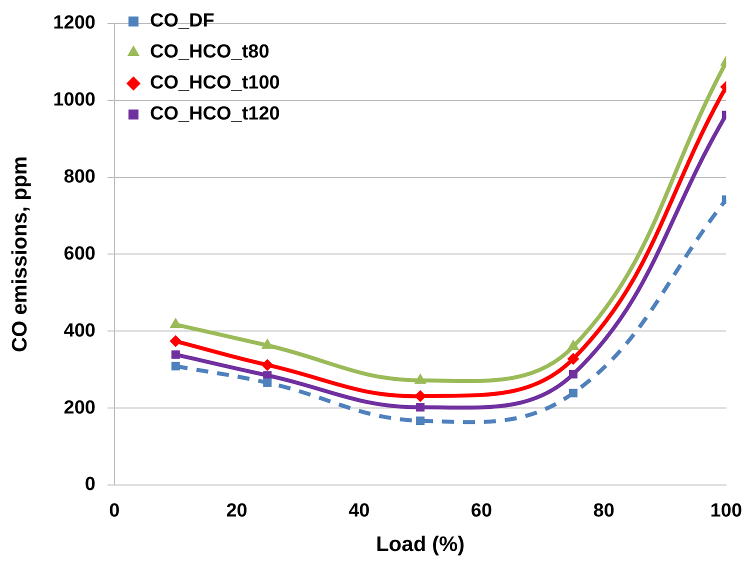  Describe the element at coordinates (80, 253) in the screenshot. I see `y-tick-label: 600` at that location.